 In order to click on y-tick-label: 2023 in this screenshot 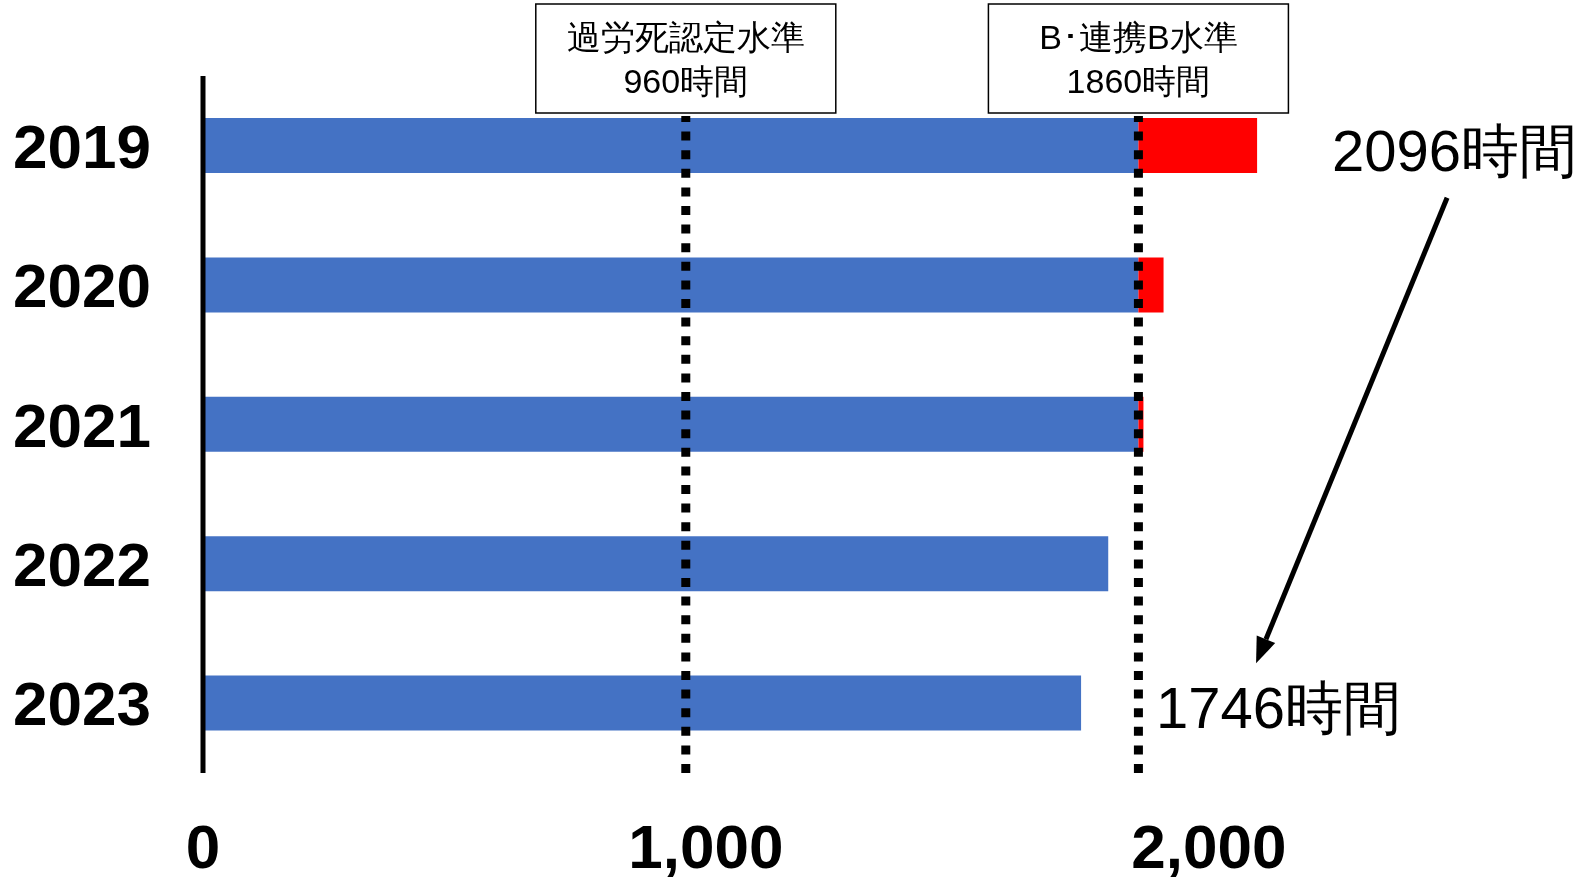, I will do `click(82, 704)`.